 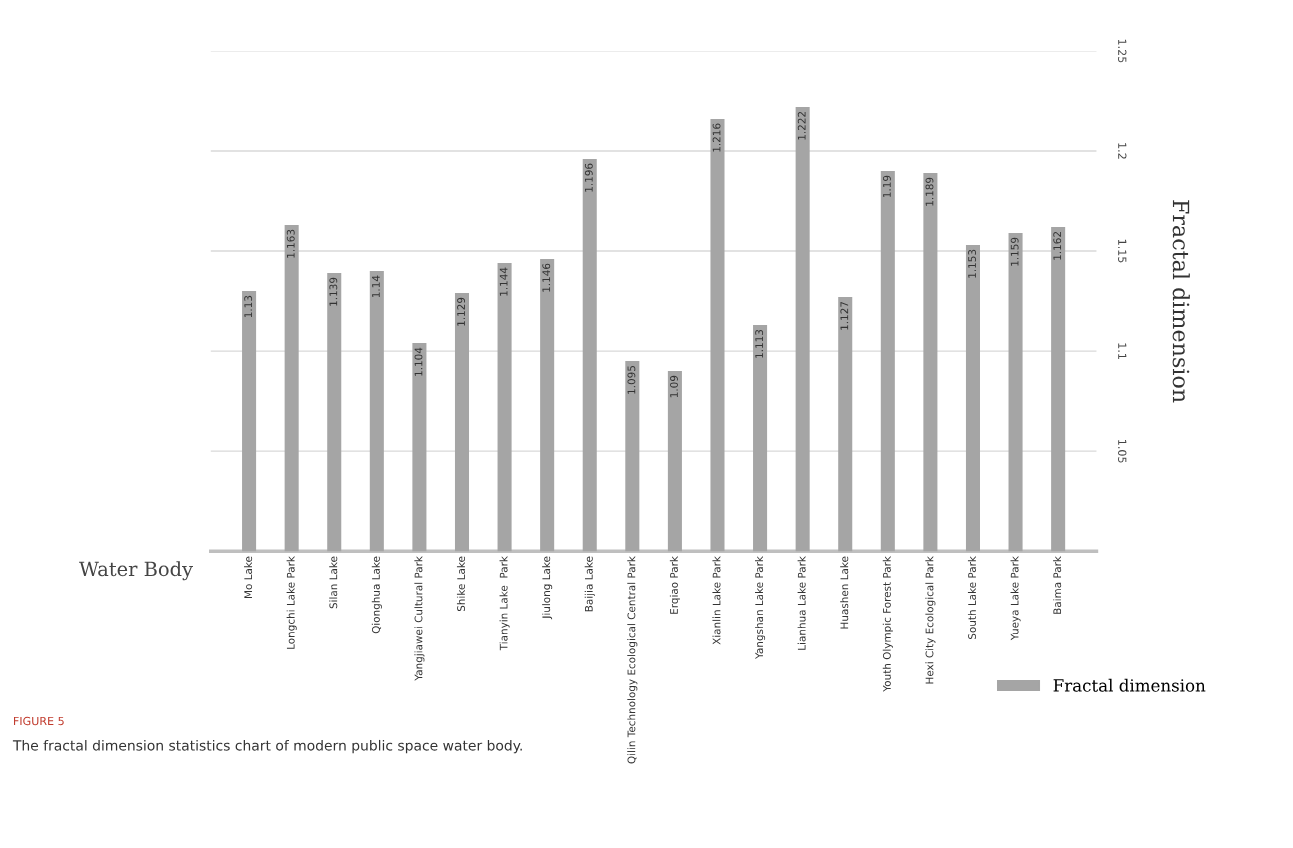 What do you see at coordinates (1122, 51) in the screenshot?
I see `y-tick-label: 1.25` at bounding box center [1122, 51].